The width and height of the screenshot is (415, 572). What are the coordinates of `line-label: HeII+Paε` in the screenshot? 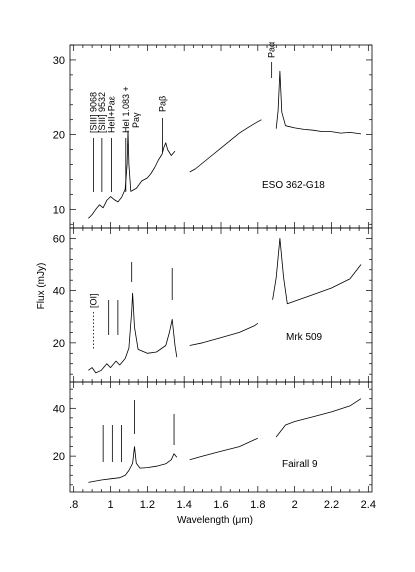 It's located at (111, 114).